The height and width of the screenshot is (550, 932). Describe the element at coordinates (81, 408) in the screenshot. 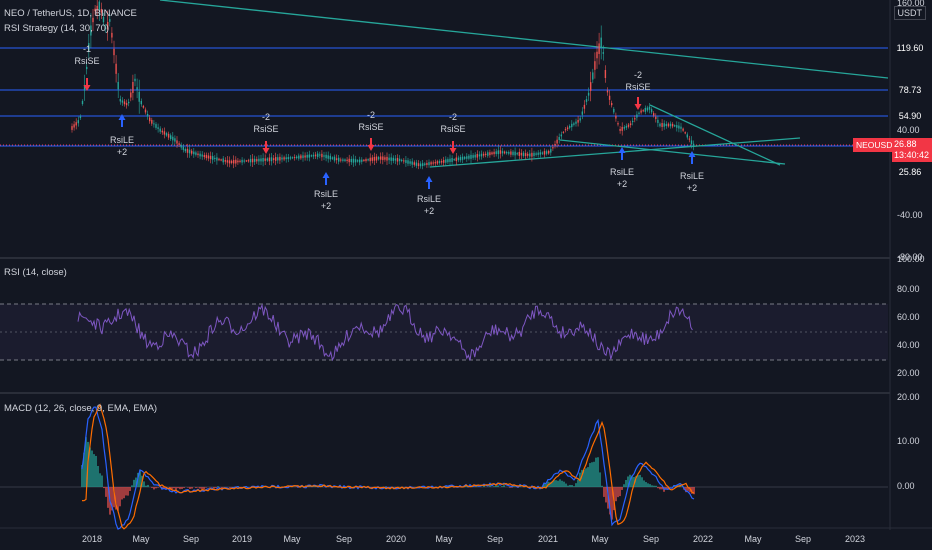

I see `macd-title: MACD (12, 26, close, 9, EMA, EMA)` at that location.